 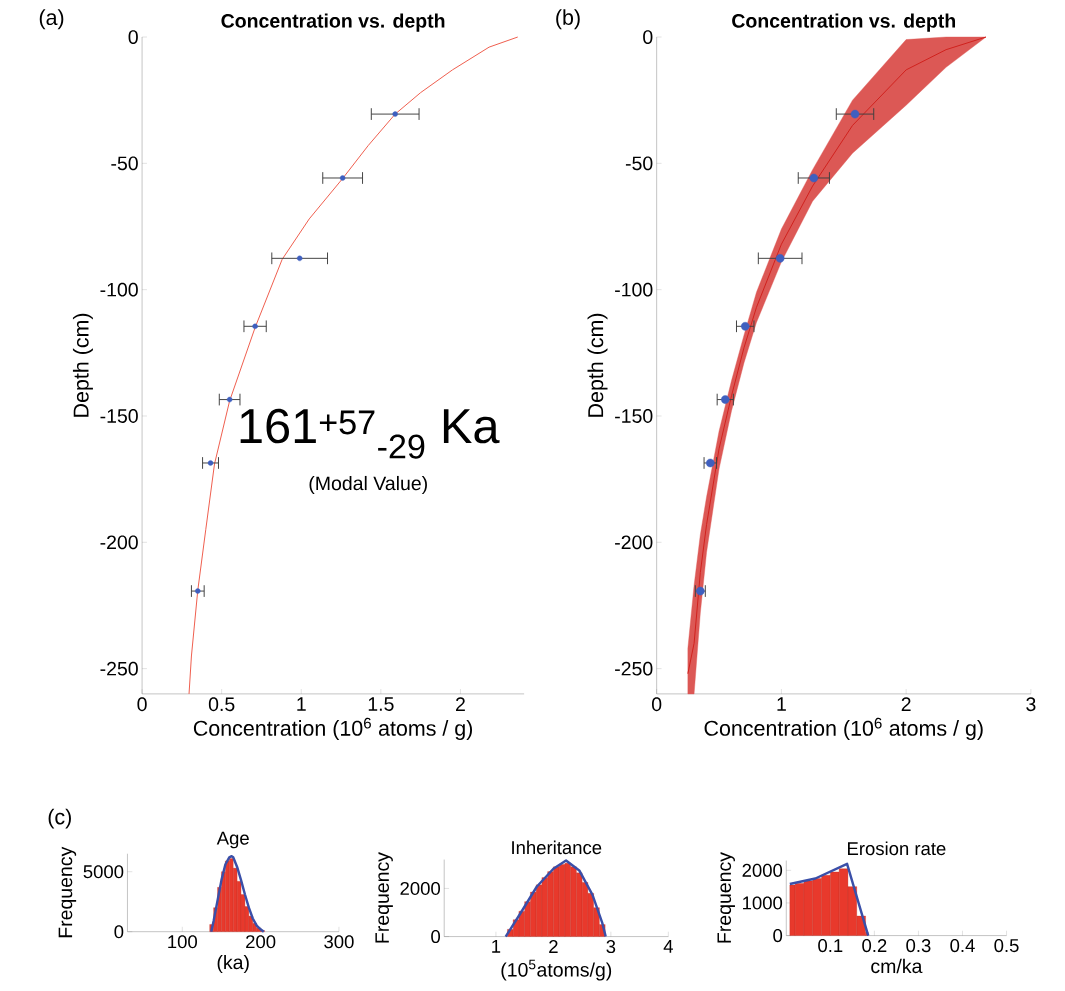 What do you see at coordinates (233, 964) in the screenshot?
I see `x-axis-title: (ka)` at bounding box center [233, 964].